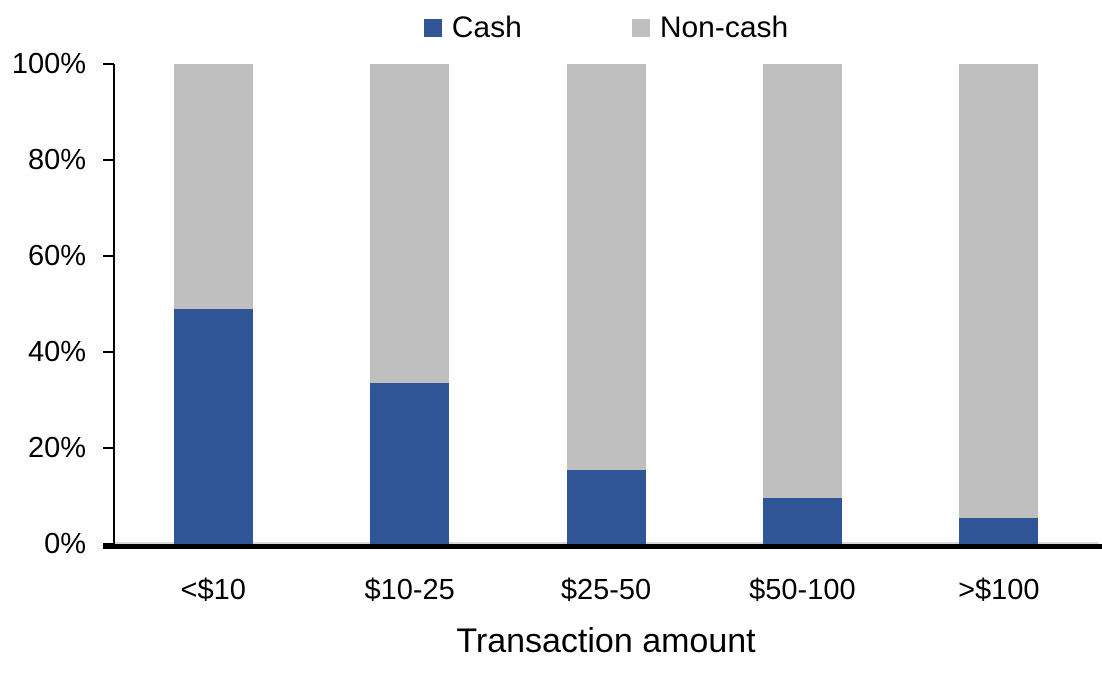 This screenshot has width=1102, height=673. I want to click on legend-color-swatch-non-cash, so click(640, 28).